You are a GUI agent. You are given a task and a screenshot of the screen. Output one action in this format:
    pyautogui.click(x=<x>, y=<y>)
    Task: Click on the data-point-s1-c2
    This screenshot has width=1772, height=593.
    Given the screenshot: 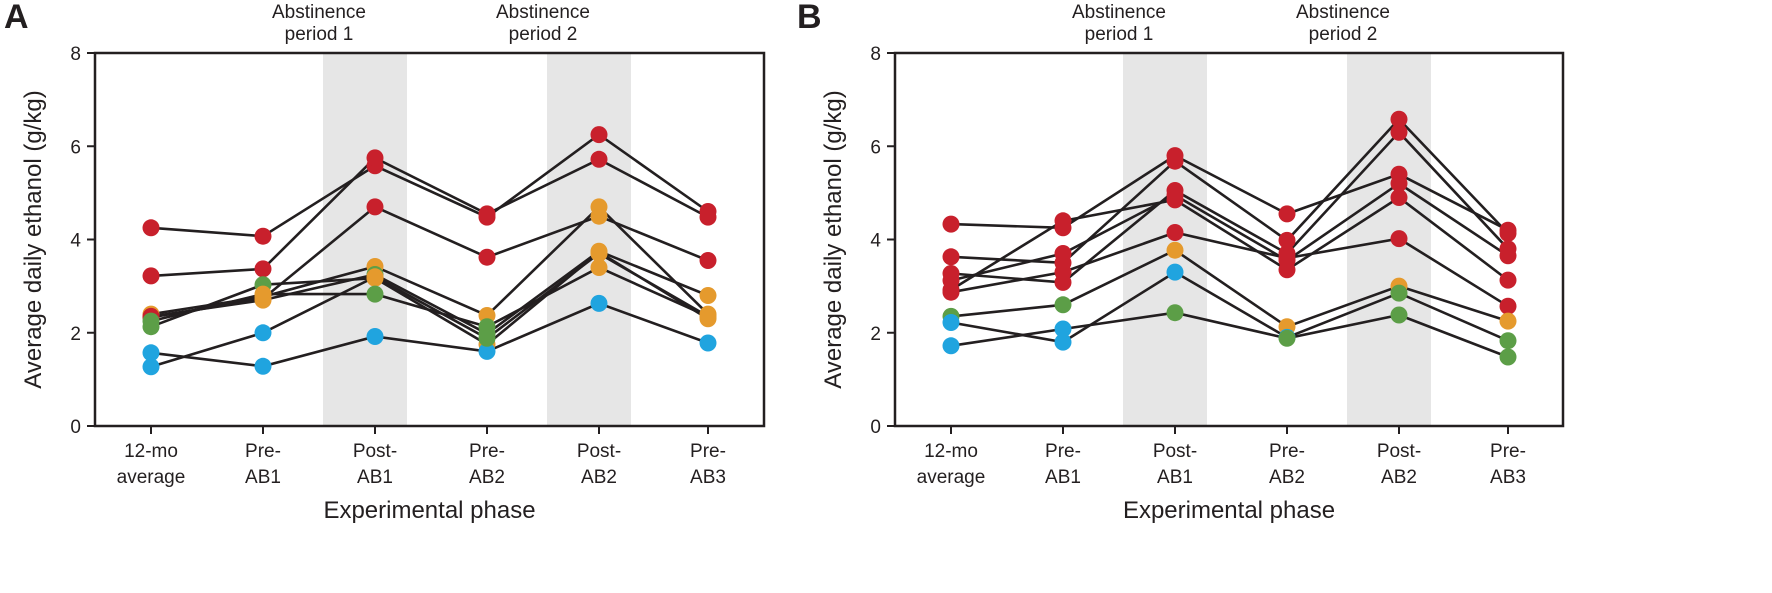 What is the action you would take?
    pyautogui.click(x=263, y=236)
    